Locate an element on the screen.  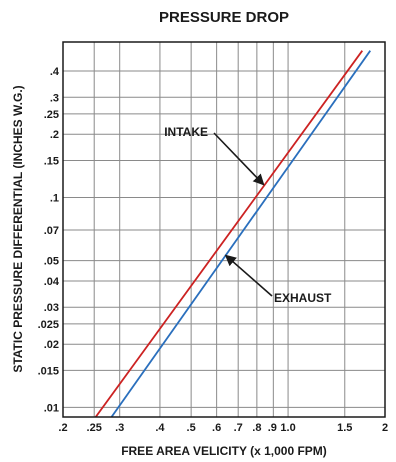
x-tick-label: .3 is located at coordinates (119, 428).